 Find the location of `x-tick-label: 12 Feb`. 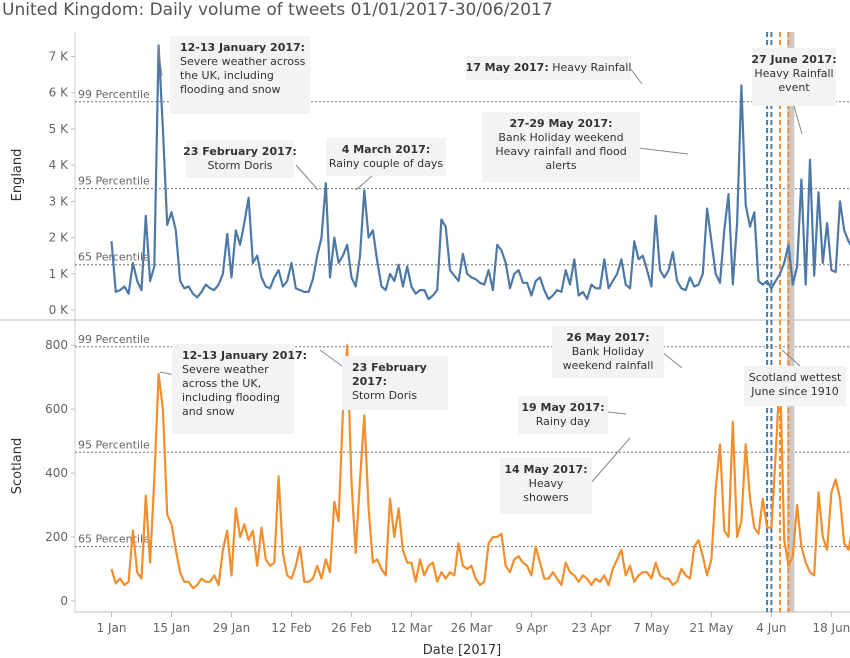

x-tick-label: 12 Feb is located at coordinates (291, 628).